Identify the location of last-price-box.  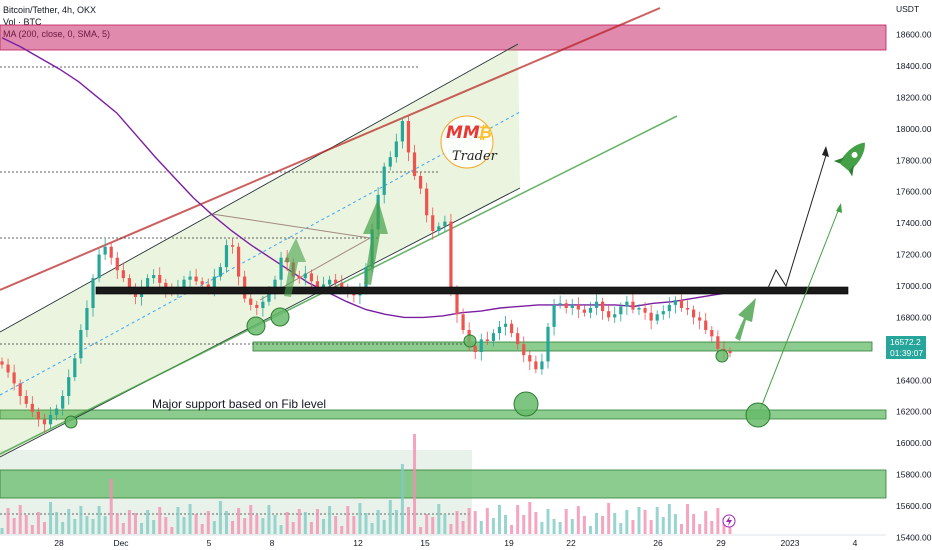
(906, 342).